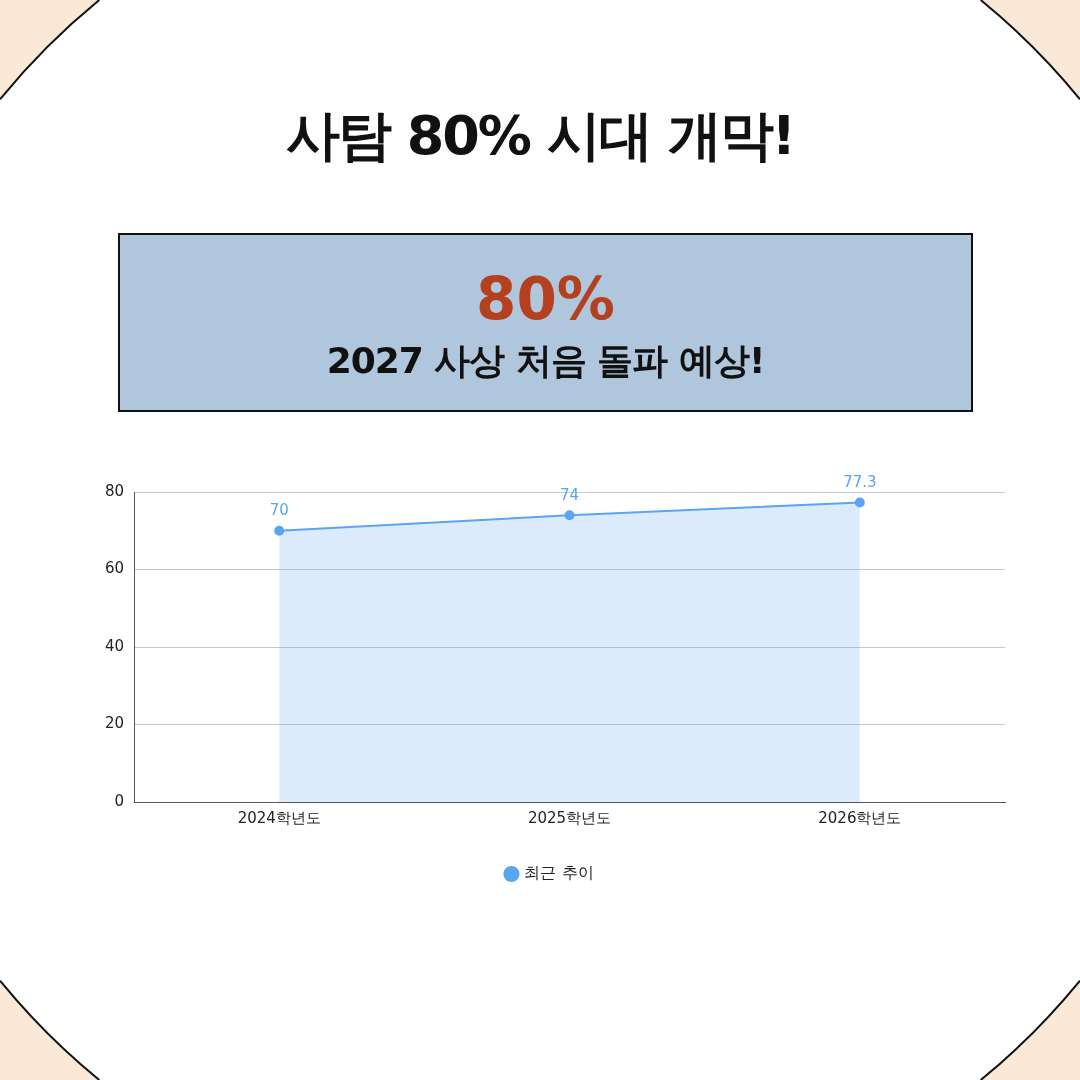 This screenshot has height=1080, width=1080. I want to click on text: 2027 사상 처음 돌파 예상!, so click(545, 361).